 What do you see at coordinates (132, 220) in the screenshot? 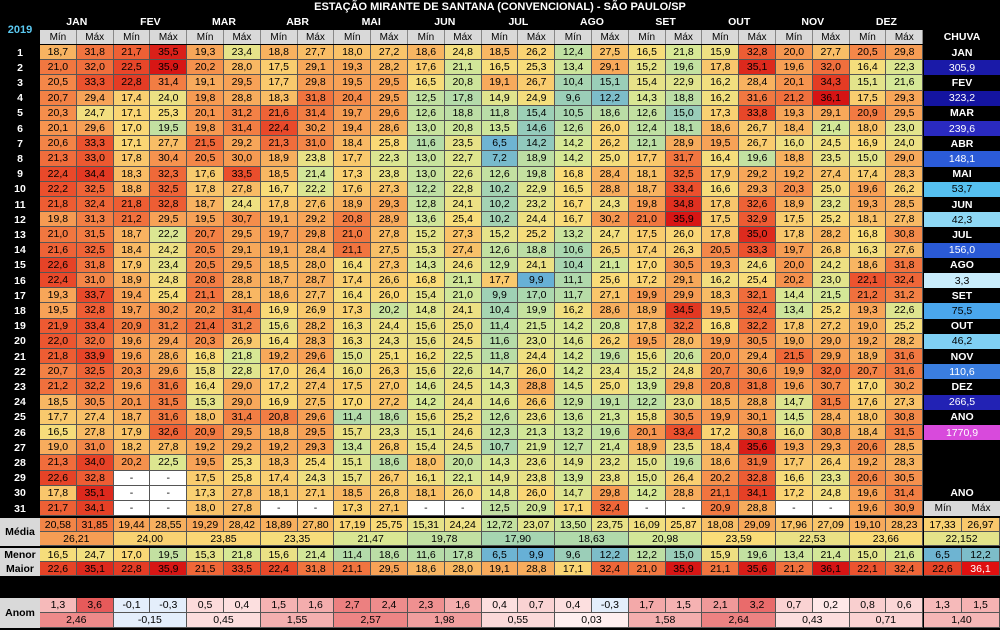
I see `min-temp-cell: 21,2` at bounding box center [132, 220].